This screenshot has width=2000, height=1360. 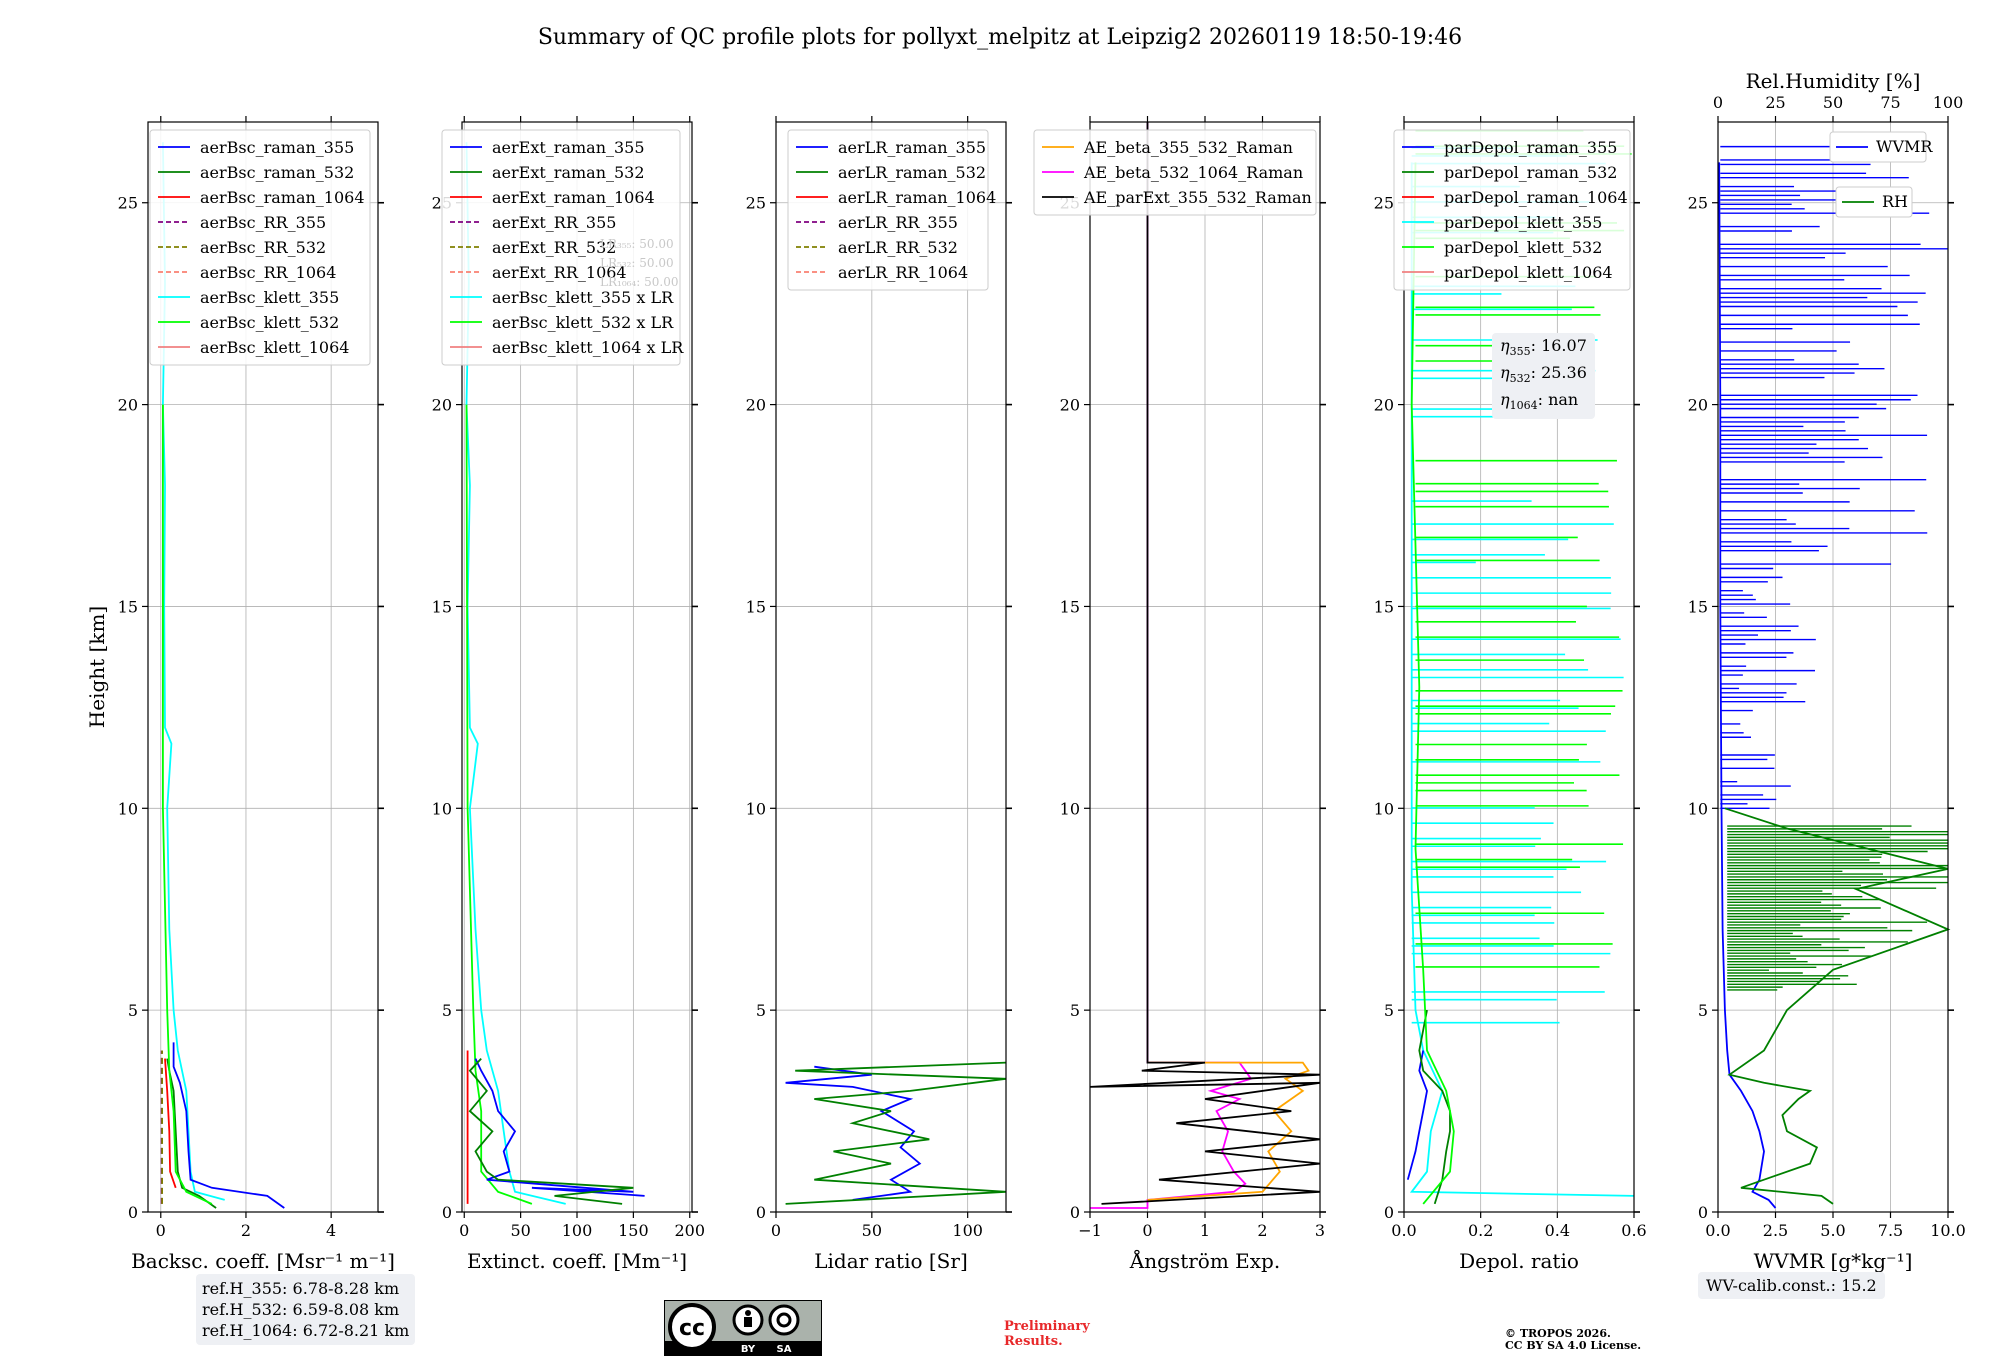 What do you see at coordinates (1228, 1131) in the screenshot?
I see `series-AE_beta_355_532_Raman` at bounding box center [1228, 1131].